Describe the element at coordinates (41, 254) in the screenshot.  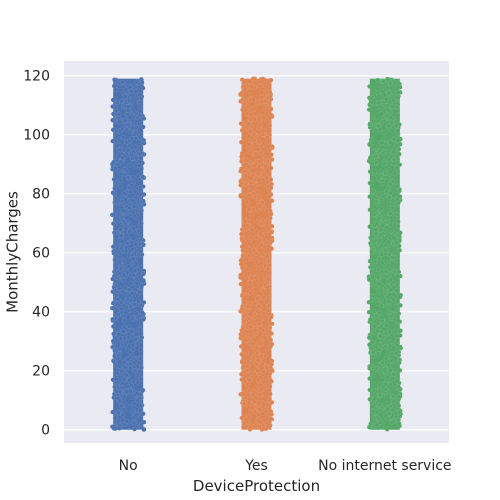
I see `y-tick-label: 60` at that location.